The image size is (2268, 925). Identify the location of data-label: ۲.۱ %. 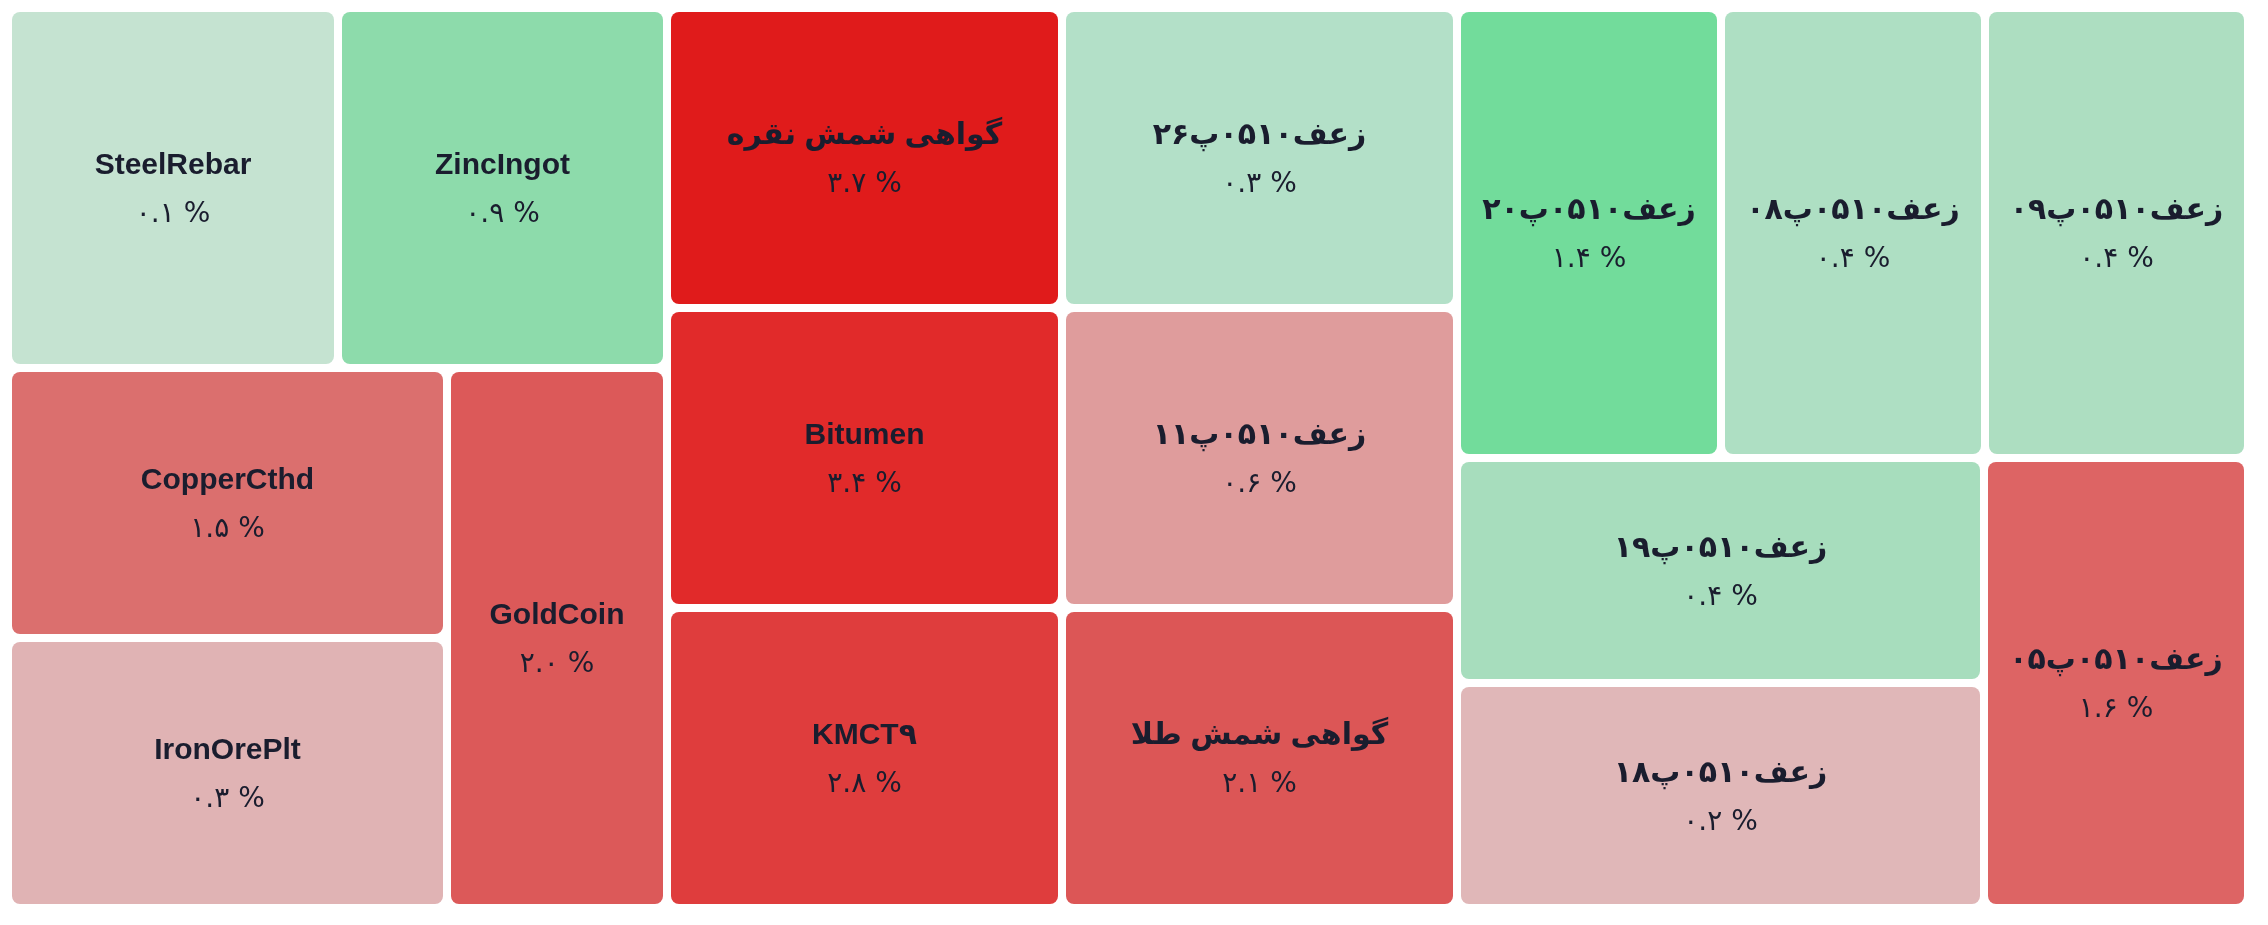
(1259, 782).